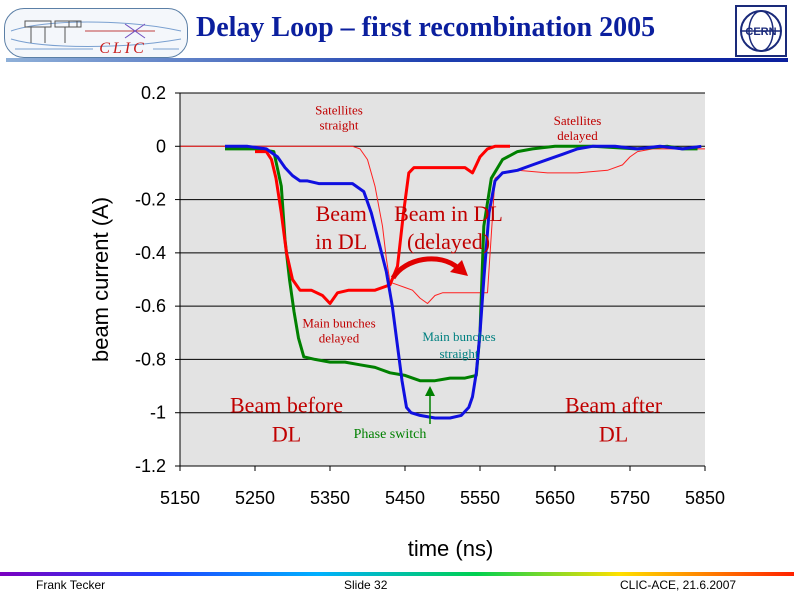 The height and width of the screenshot is (596, 794). I want to click on annotation-label: Beam in DL (delayed), so click(448, 227).